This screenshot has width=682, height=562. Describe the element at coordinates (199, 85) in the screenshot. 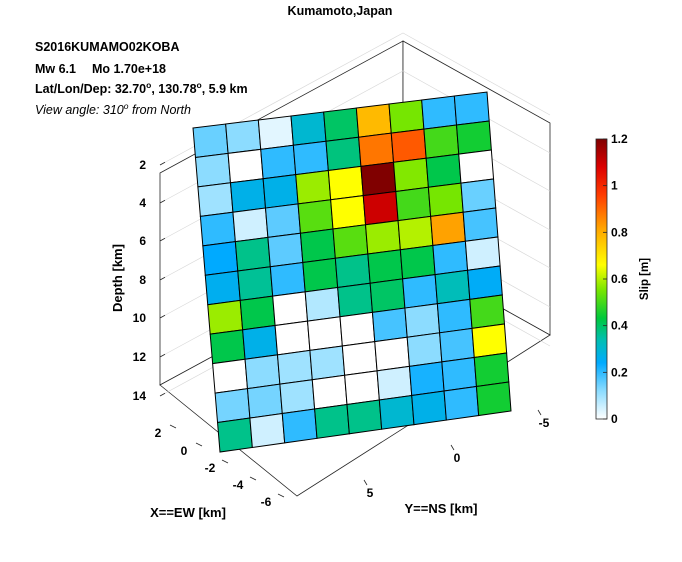

I see `deg-mark-2: o` at that location.